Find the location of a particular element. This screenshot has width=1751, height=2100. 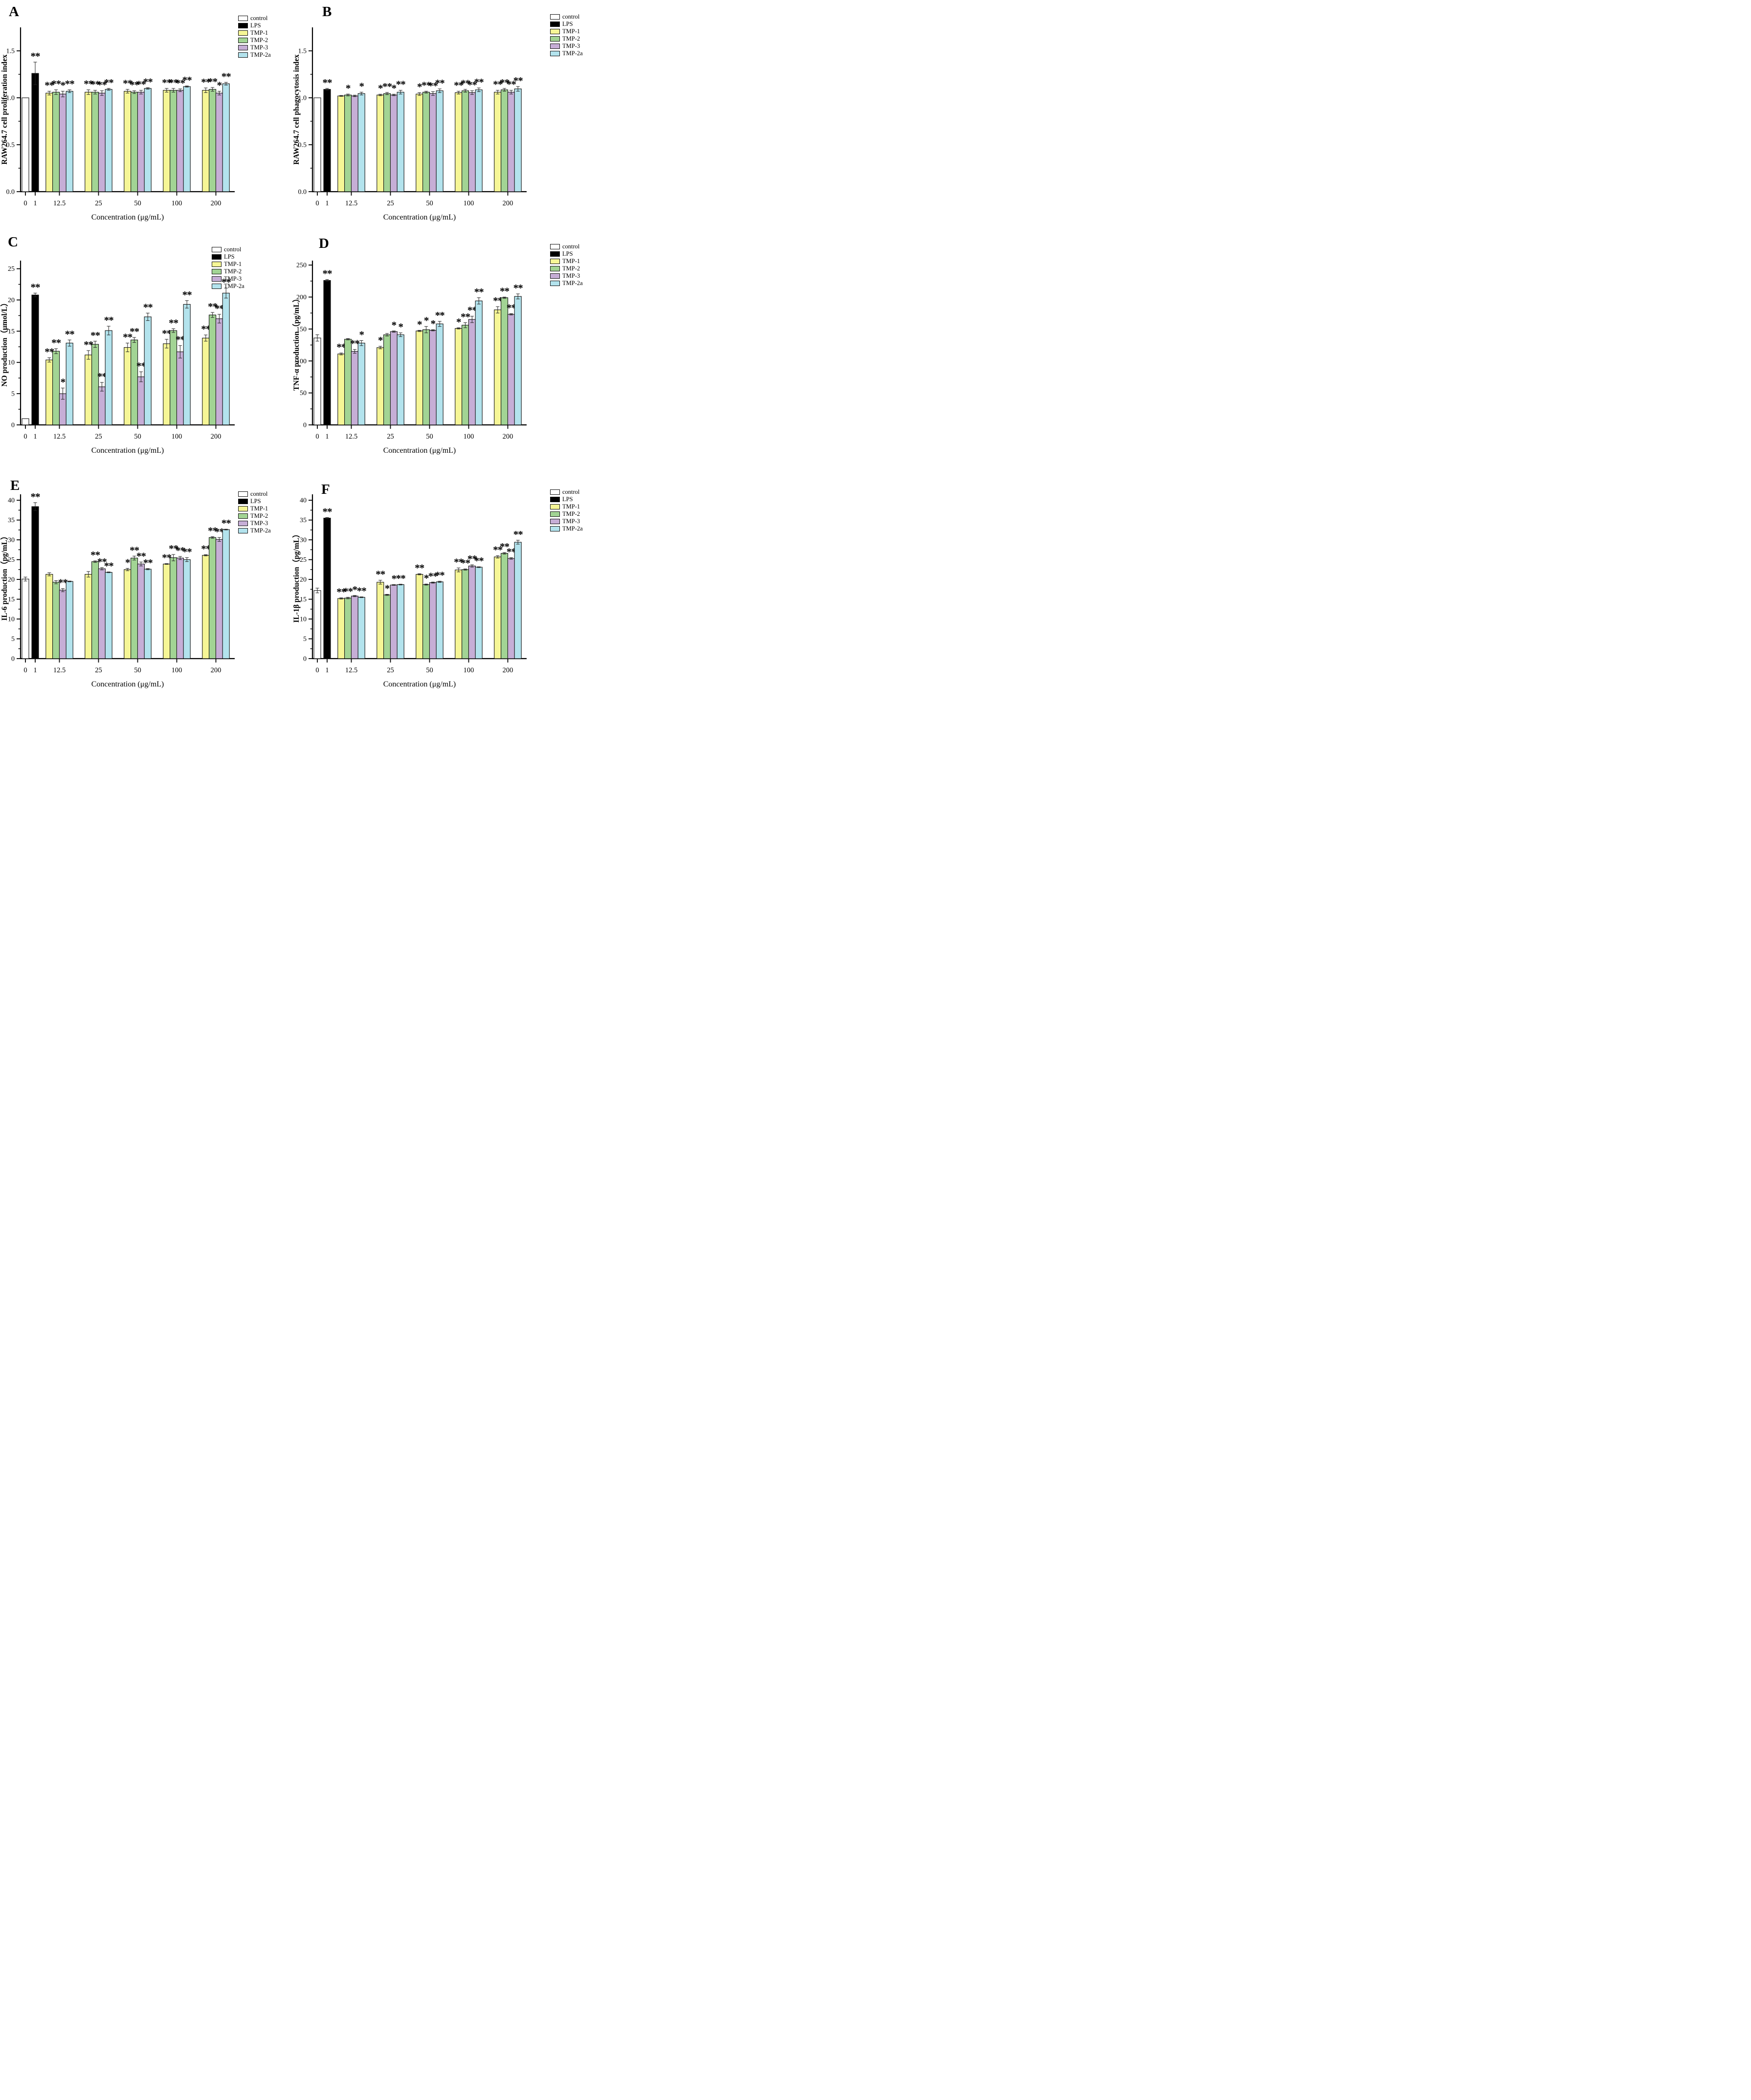

legend-label: TMP-2a is located at coordinates (572, 528).